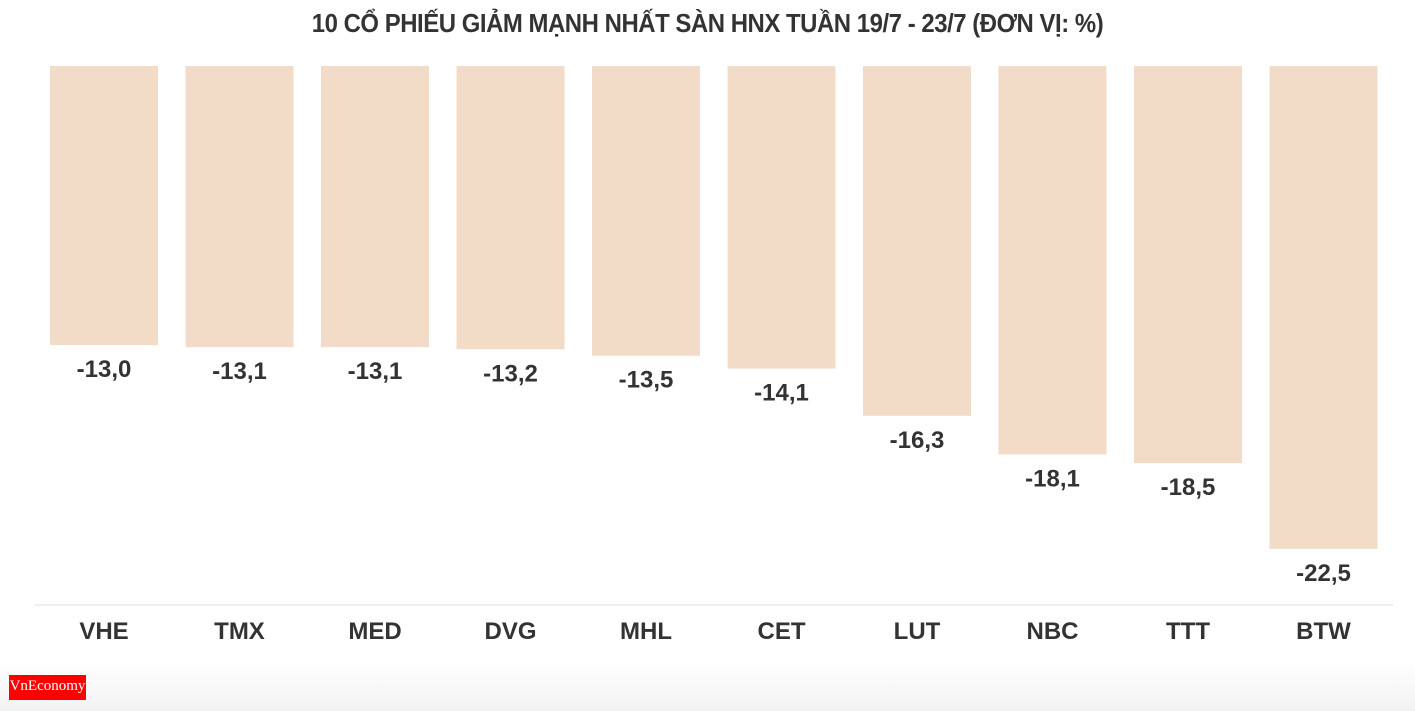  What do you see at coordinates (1323, 573) in the screenshot?
I see `value-label: -22,5` at bounding box center [1323, 573].